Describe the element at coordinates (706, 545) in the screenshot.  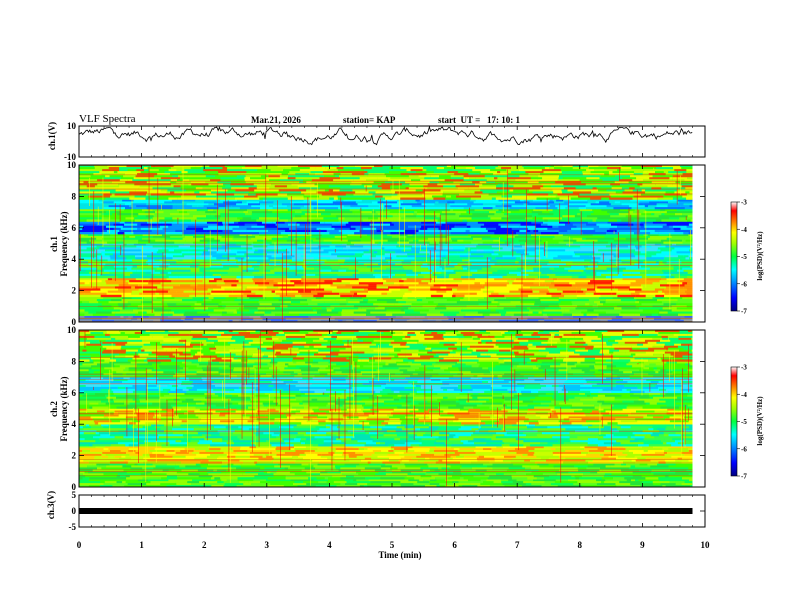
I see `time-tick-label: 10` at that location.